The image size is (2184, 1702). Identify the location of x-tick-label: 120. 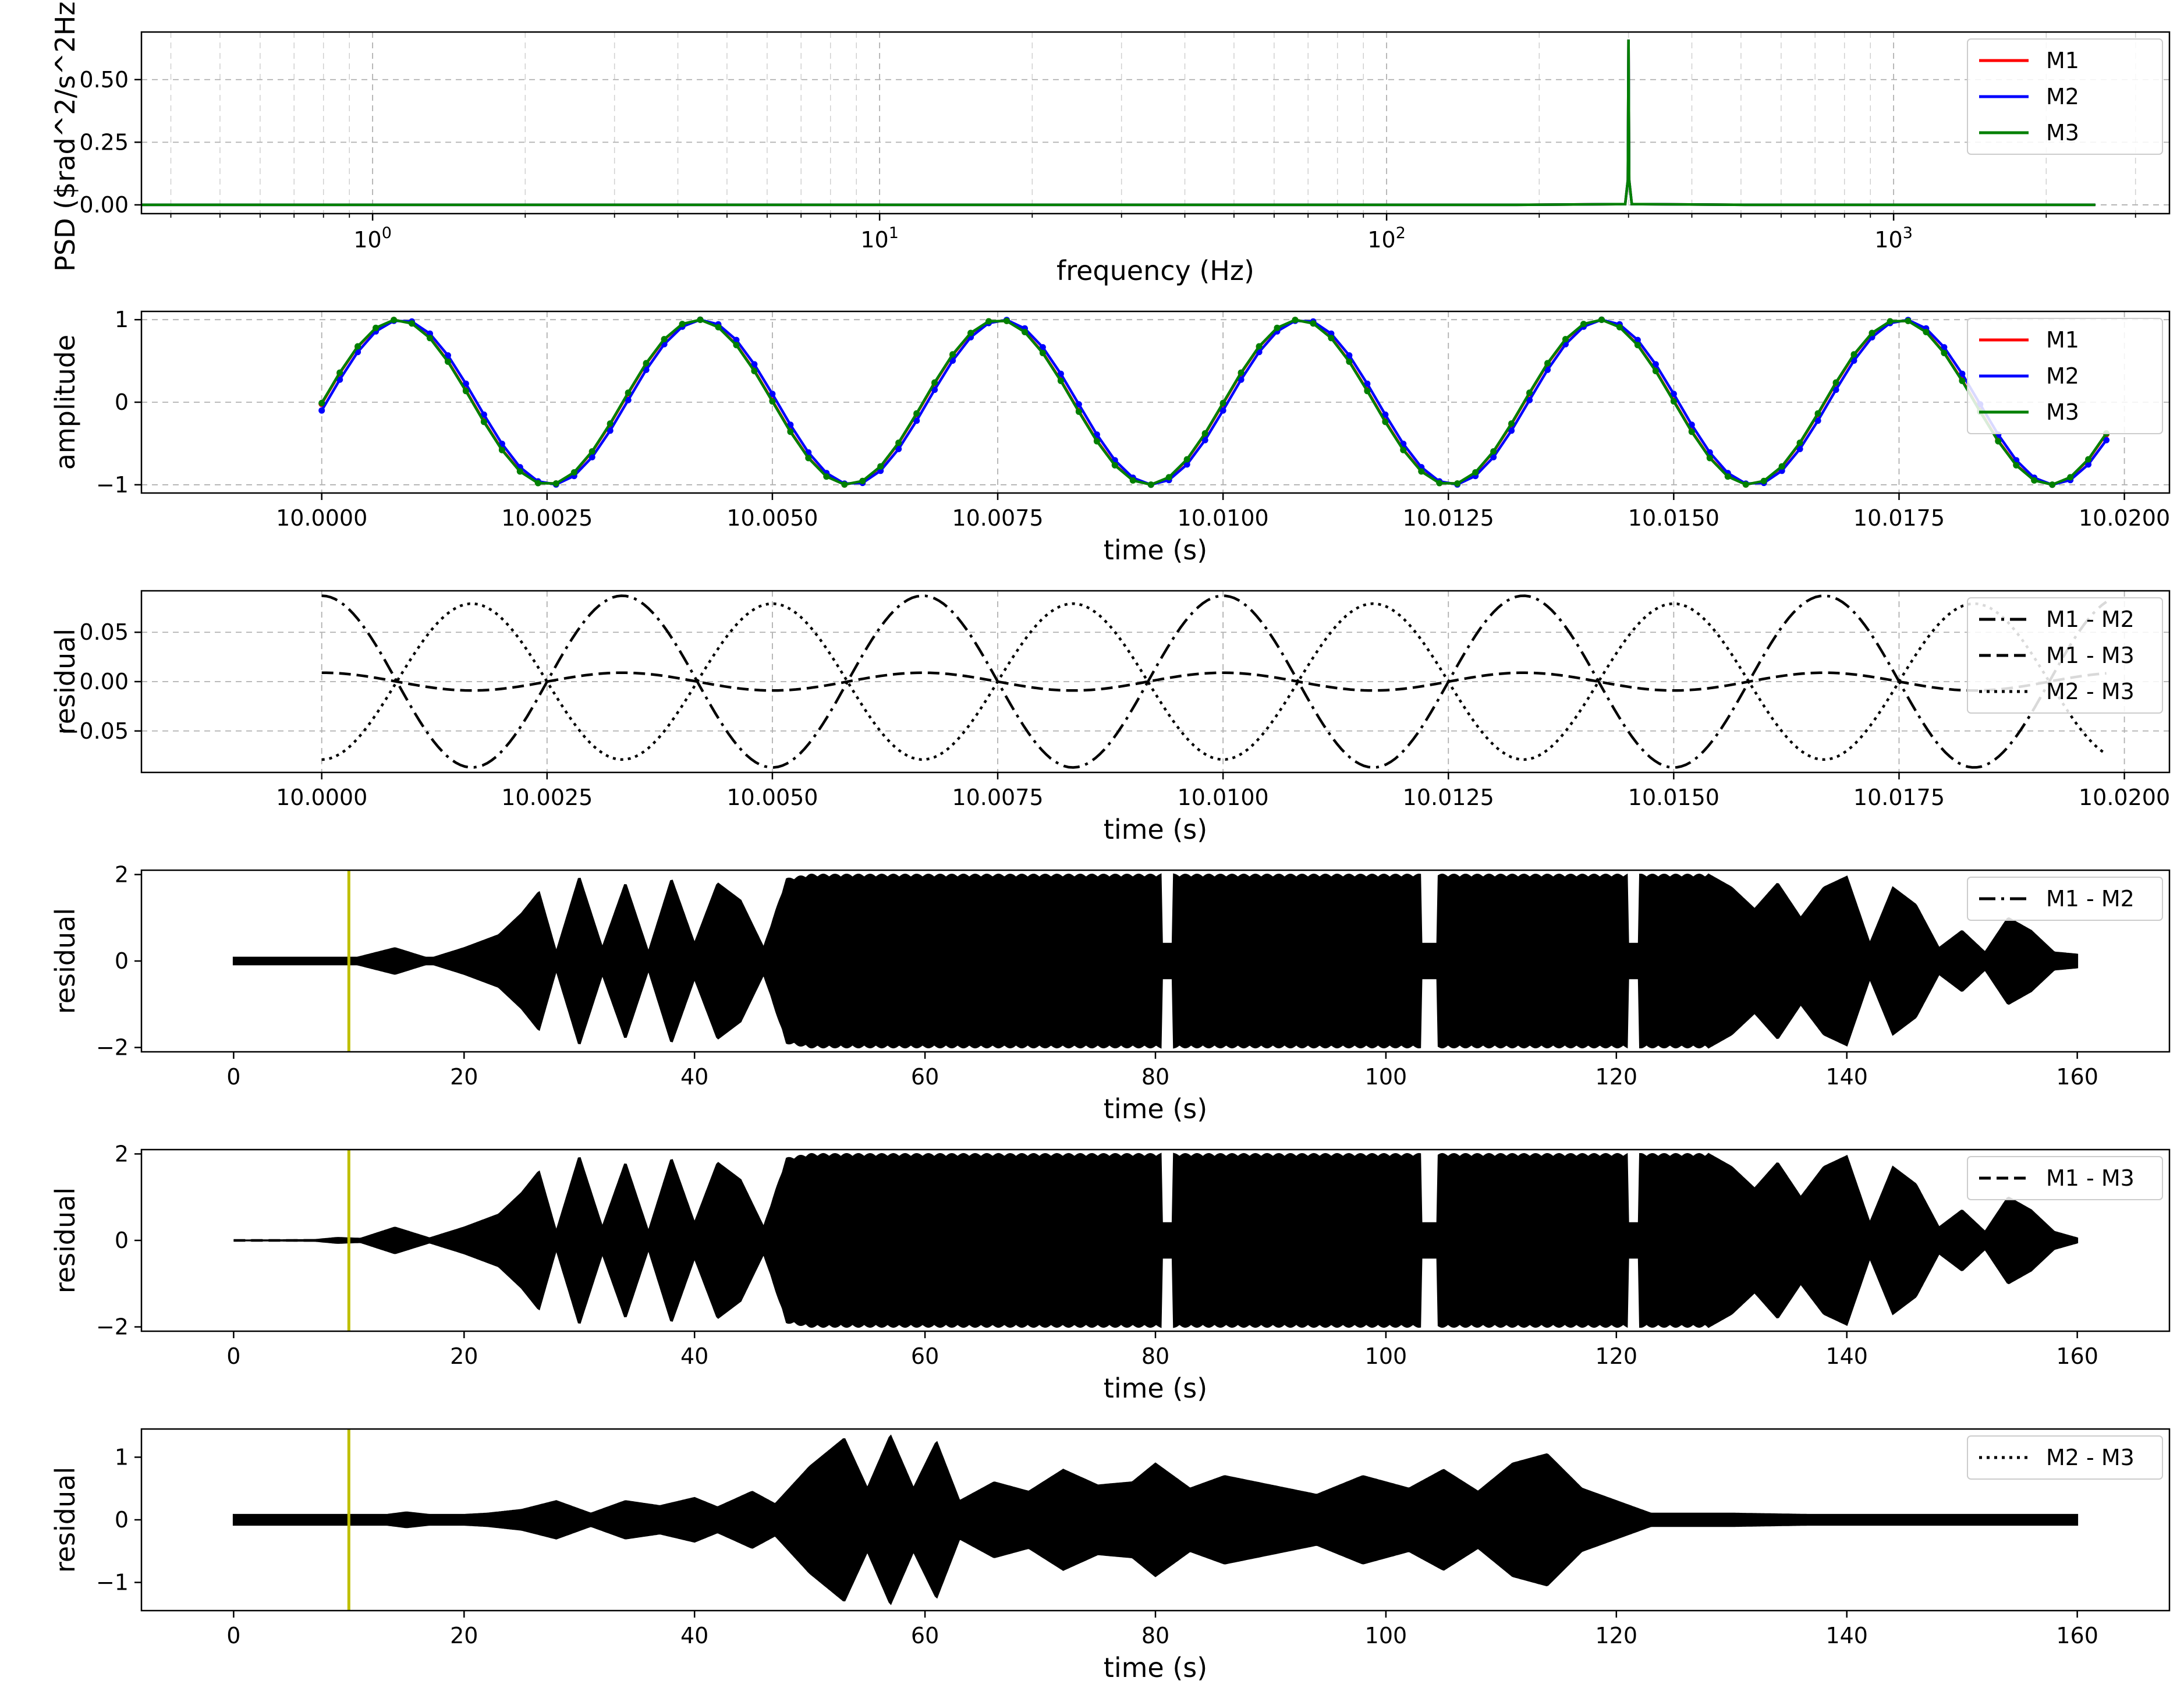
(1617, 1636).